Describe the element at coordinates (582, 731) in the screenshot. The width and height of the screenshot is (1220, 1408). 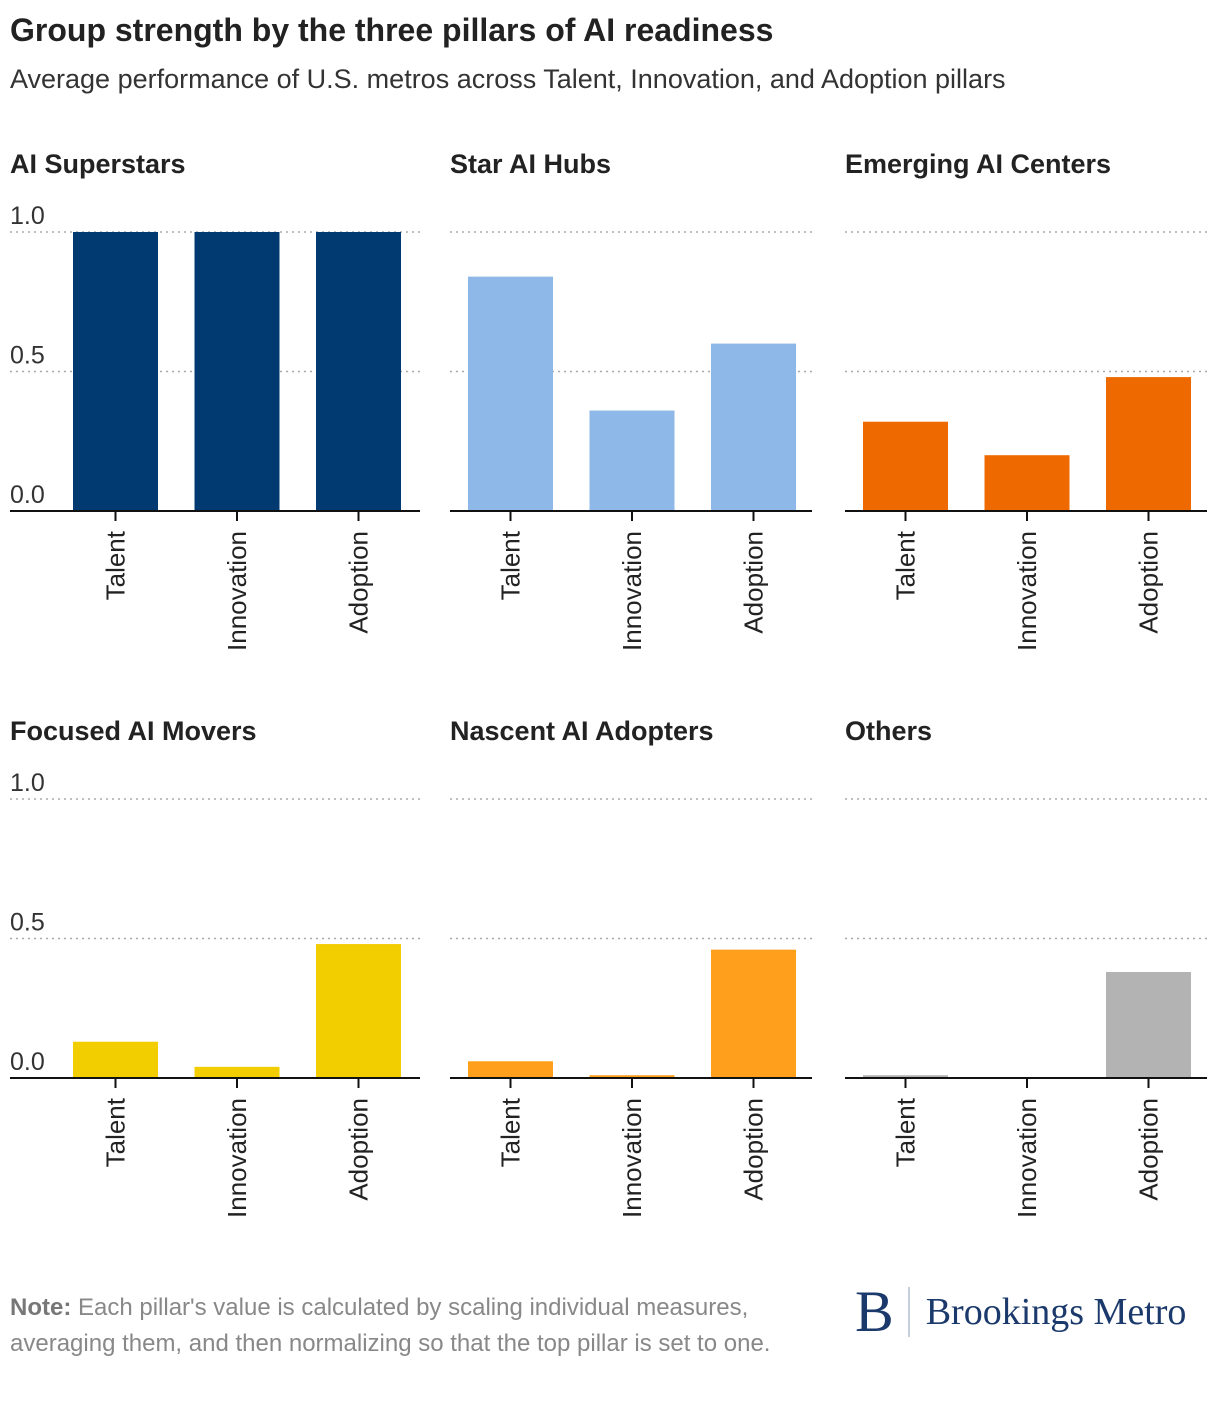
I see `panel-title: Nascent AI Adopters` at that location.